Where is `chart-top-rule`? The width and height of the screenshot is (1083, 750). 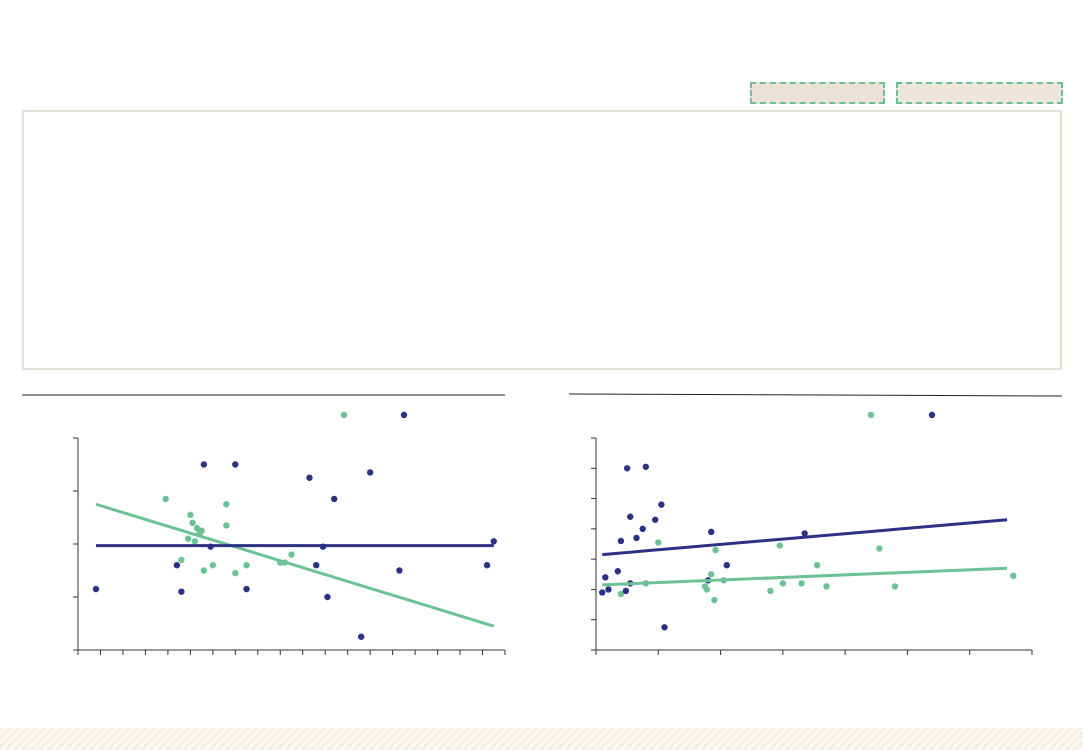 chart-top-rule is located at coordinates (815, 395).